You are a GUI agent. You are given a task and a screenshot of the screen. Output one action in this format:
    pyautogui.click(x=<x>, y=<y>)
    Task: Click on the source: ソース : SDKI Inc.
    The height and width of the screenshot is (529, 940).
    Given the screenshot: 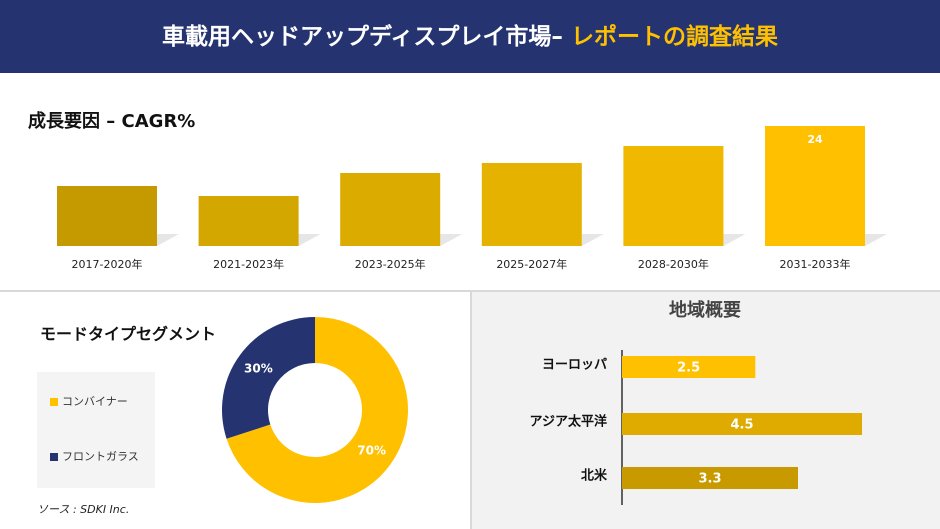 What is the action you would take?
    pyautogui.click(x=83, y=509)
    